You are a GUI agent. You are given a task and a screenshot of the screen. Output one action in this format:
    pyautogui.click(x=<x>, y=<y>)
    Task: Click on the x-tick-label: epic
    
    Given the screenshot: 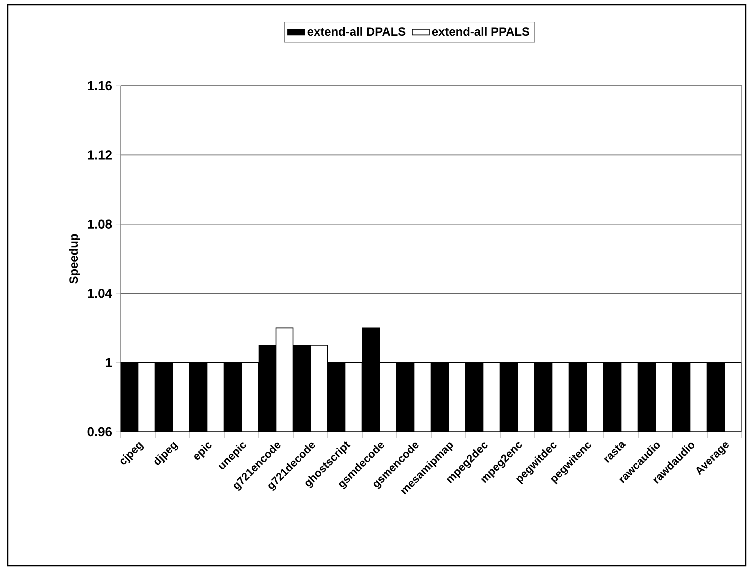 What is the action you would take?
    pyautogui.click(x=203, y=451)
    